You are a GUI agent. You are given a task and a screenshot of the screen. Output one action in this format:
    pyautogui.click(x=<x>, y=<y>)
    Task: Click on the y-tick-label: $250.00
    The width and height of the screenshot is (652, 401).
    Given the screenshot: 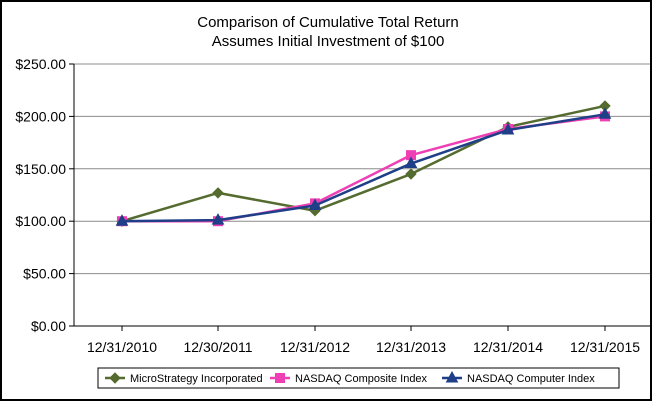 What is the action you would take?
    pyautogui.click(x=40, y=64)
    